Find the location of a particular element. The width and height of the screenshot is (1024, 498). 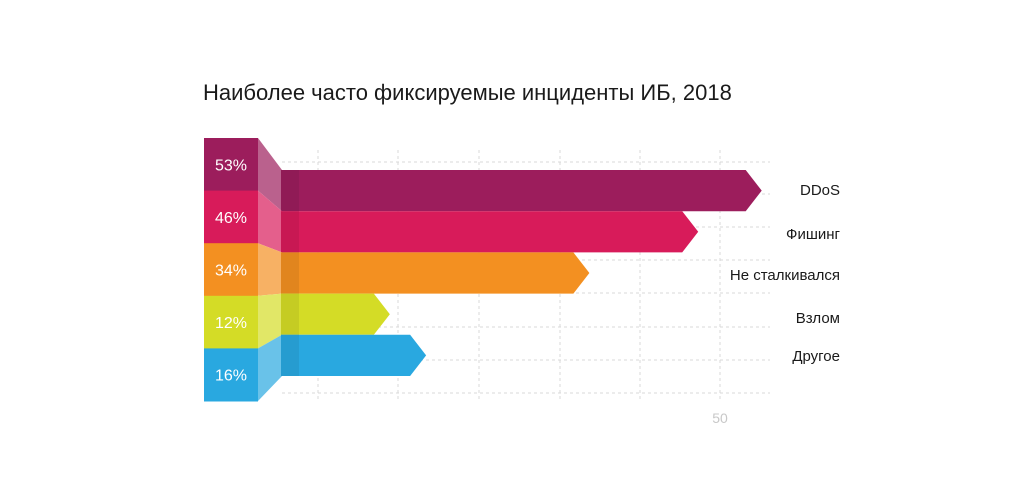

value-label: 53% is located at coordinates (231, 165).